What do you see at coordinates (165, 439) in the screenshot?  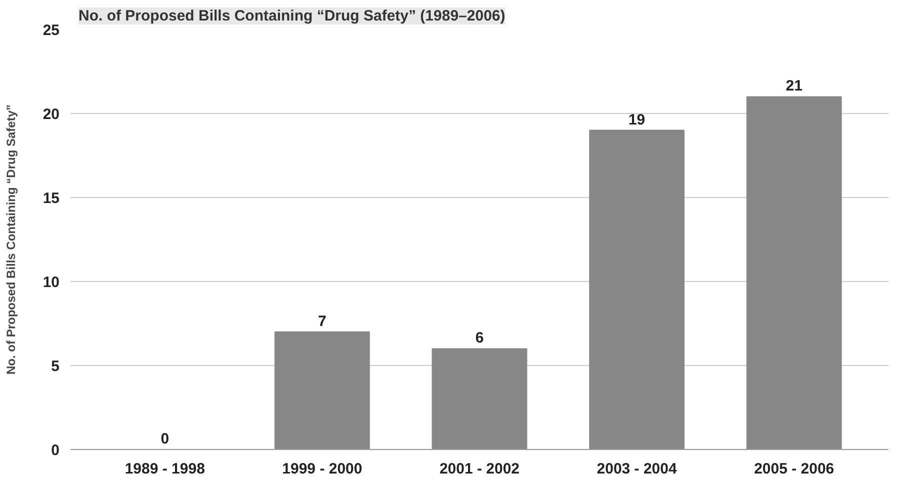 I see `data-label: 0` at bounding box center [165, 439].